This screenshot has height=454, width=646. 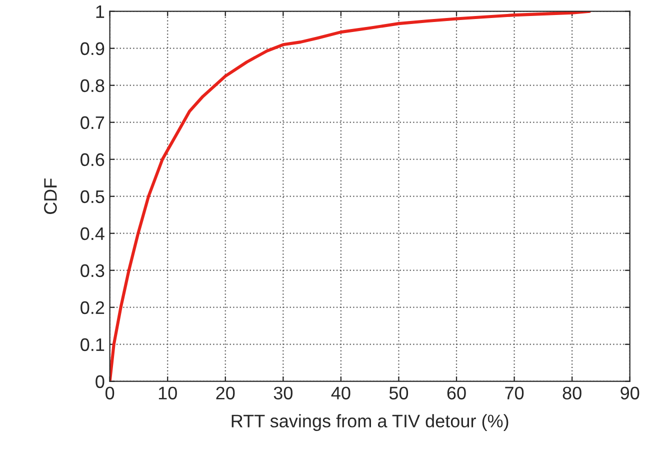 I want to click on x-tick-label: 20, so click(x=225, y=393).